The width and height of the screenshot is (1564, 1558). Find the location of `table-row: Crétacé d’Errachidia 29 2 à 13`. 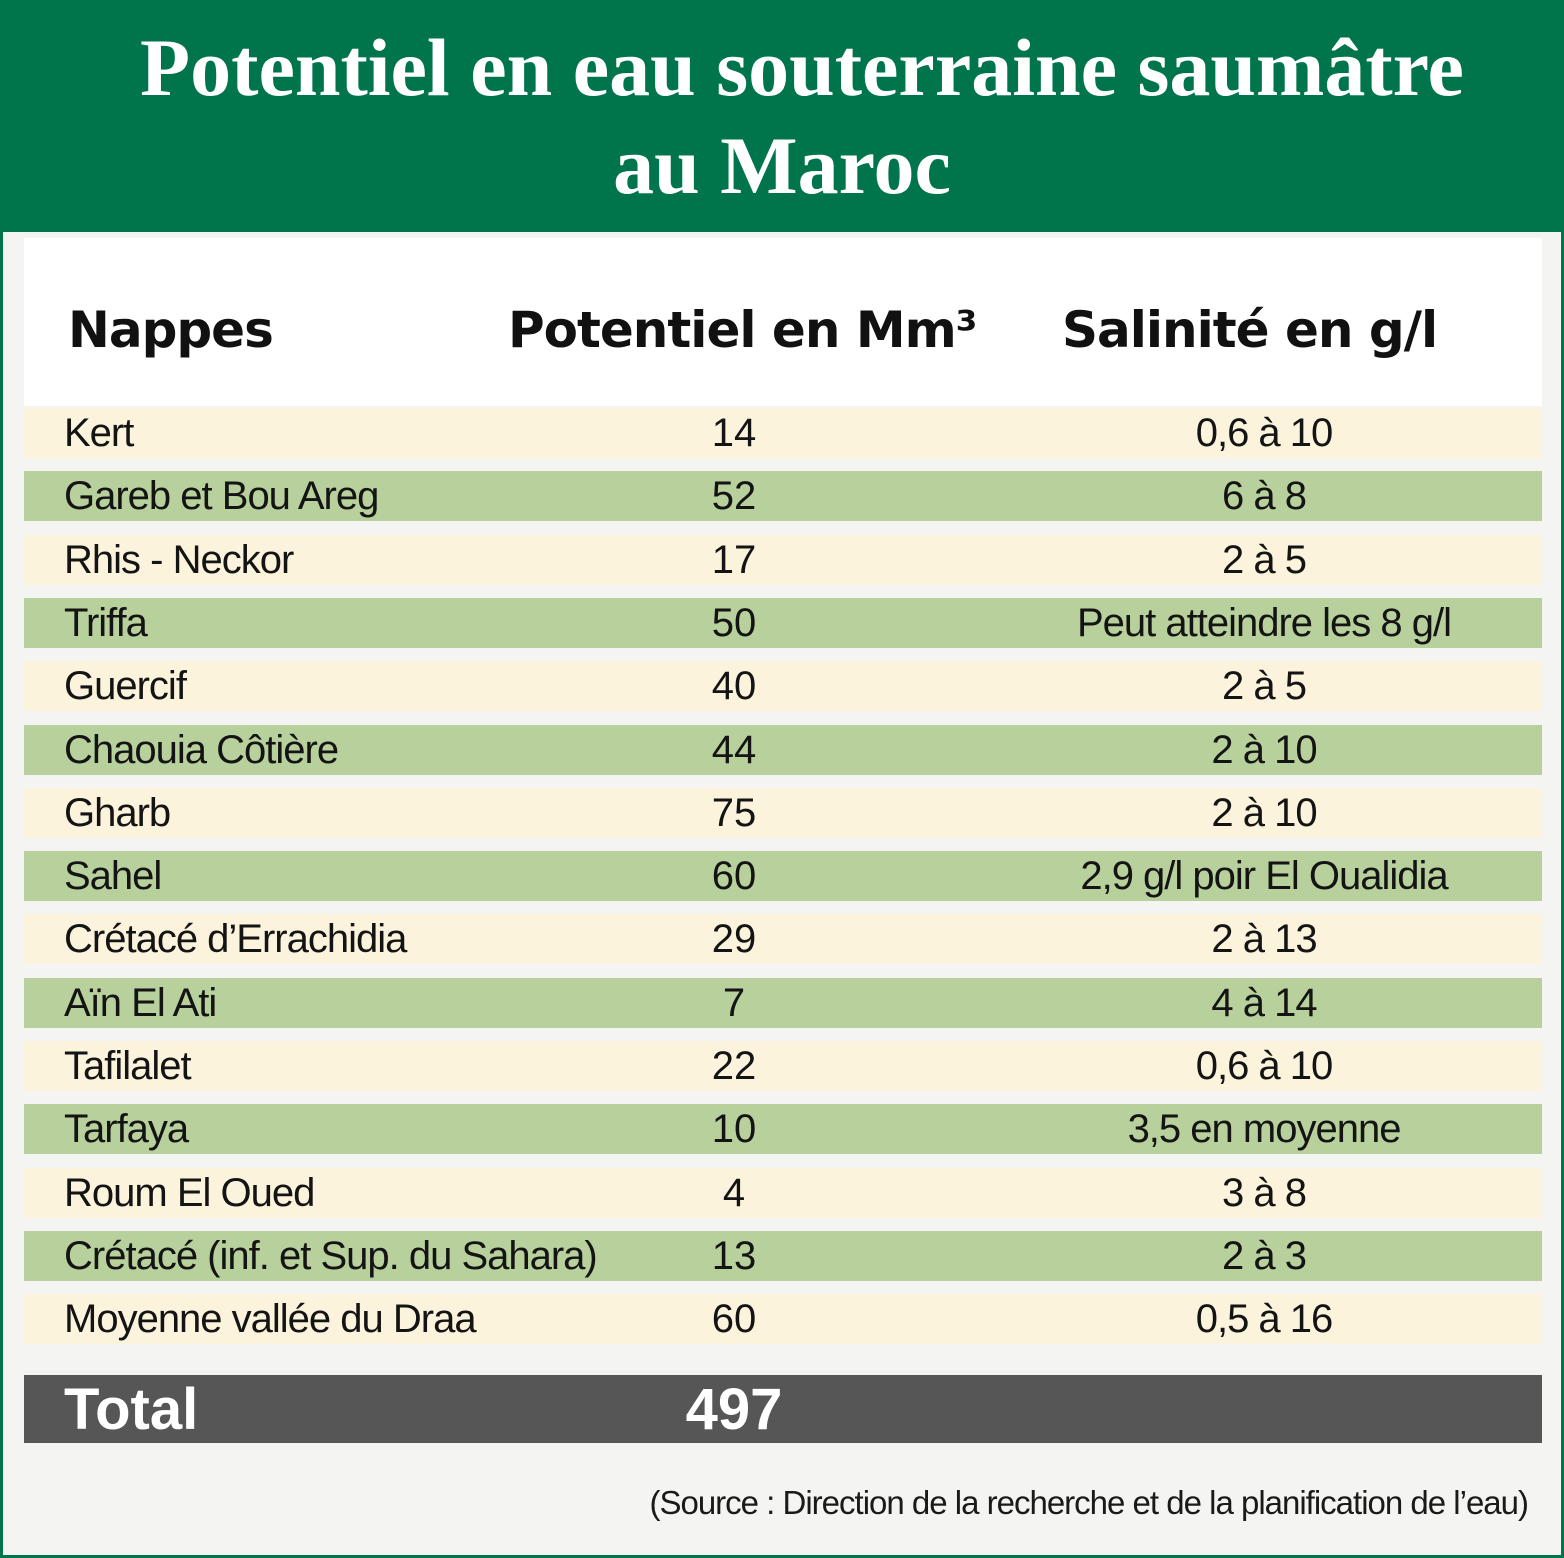

table-row: Crétacé d’Errachidia 29 2 à 13 is located at coordinates (783, 939).